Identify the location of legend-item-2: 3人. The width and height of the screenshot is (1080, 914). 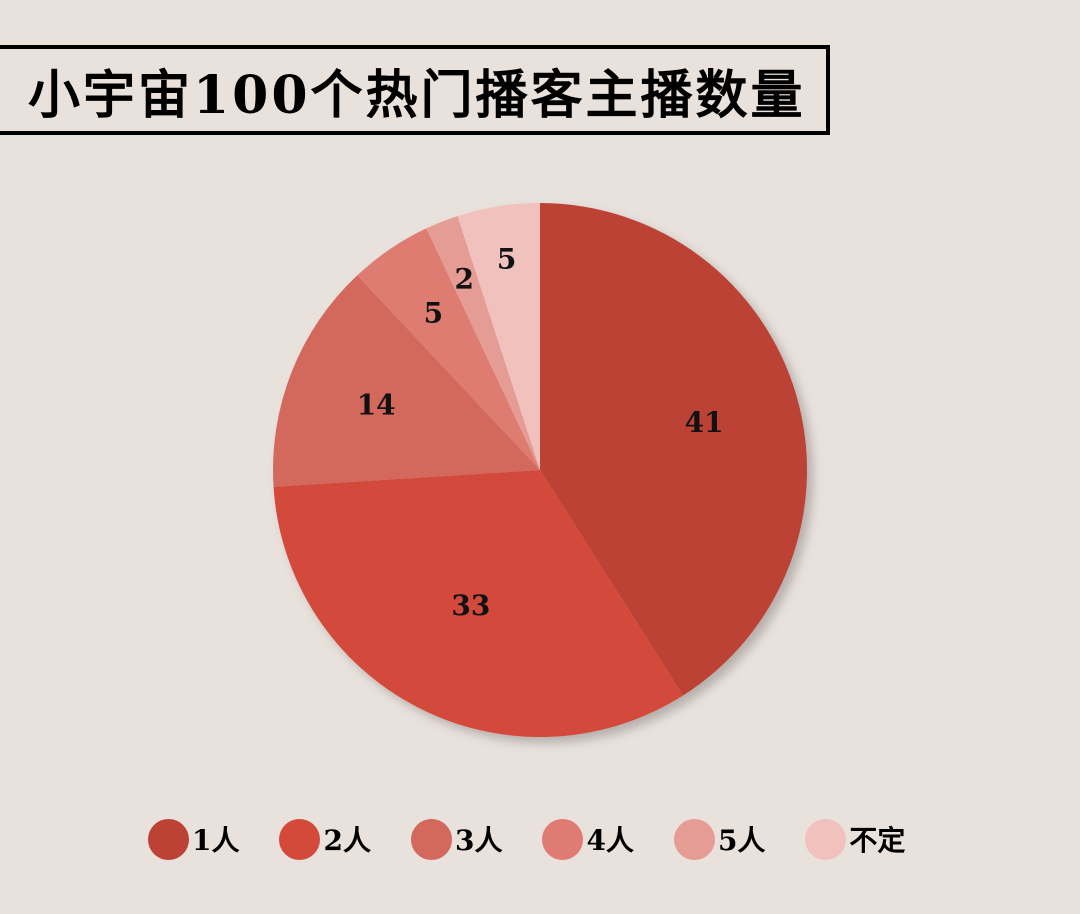
(456, 839).